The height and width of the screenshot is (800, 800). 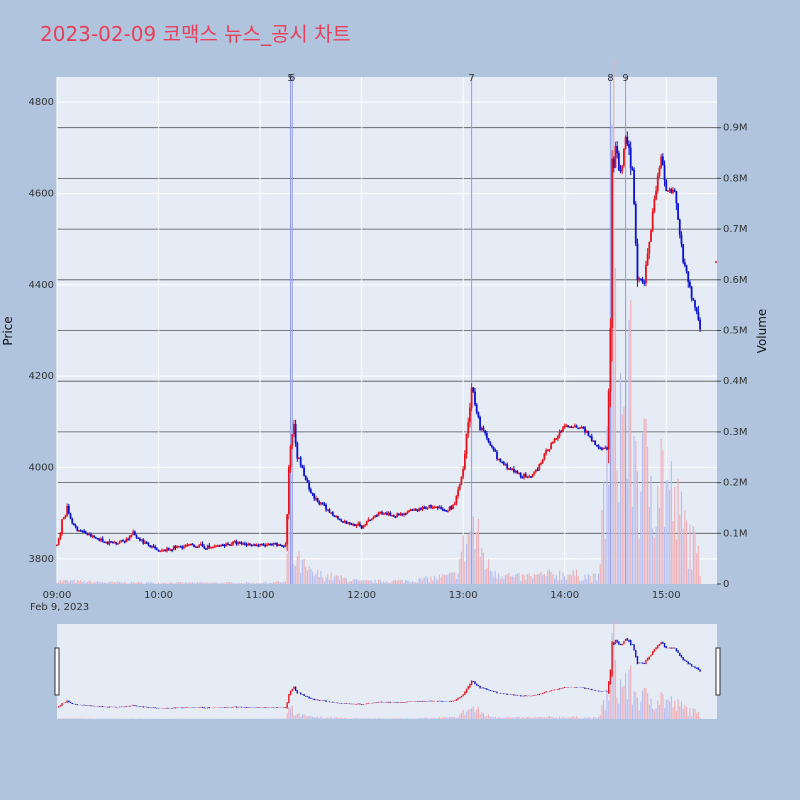 I want to click on x-tick-label: 14:00, so click(x=564, y=595).